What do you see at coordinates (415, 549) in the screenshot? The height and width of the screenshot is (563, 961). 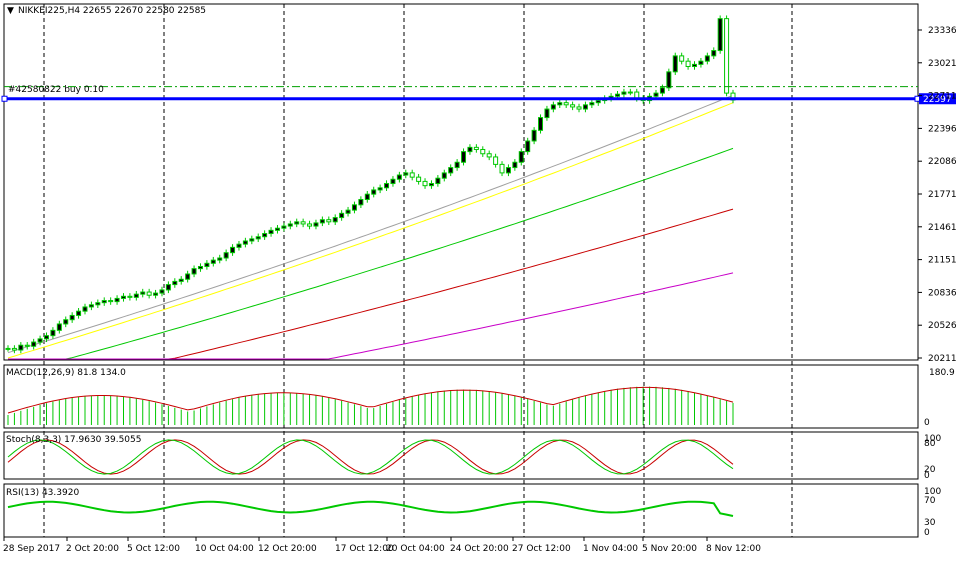 I see `time-tick-label: 20 Oct 04:00` at bounding box center [415, 549].